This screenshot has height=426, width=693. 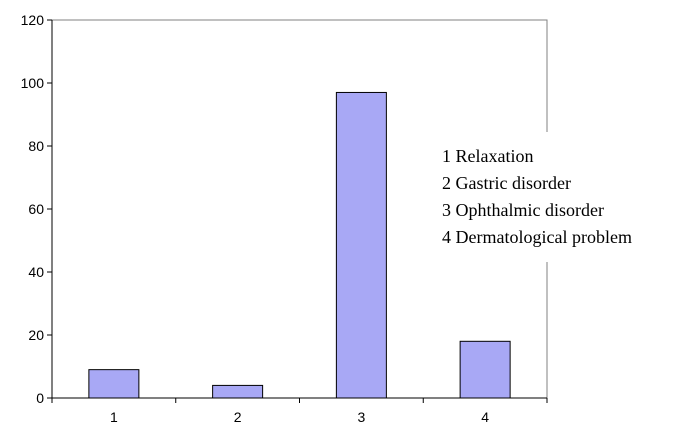 I want to click on legend-item-4: 4 Dermatological problem, so click(x=537, y=237).